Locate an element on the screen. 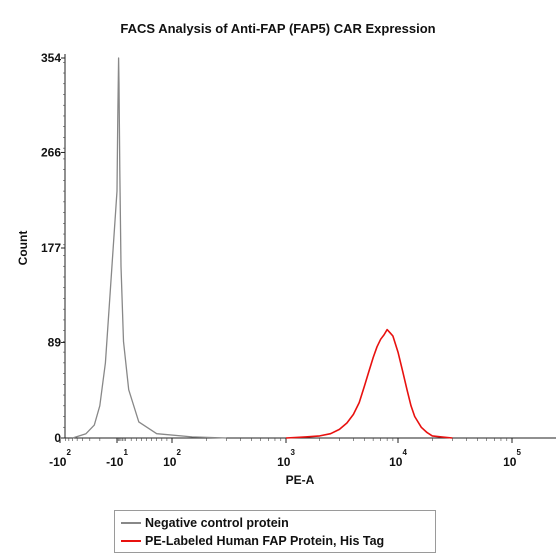 The height and width of the screenshot is (559, 556). series-line-fap-protein is located at coordinates (369, 383).